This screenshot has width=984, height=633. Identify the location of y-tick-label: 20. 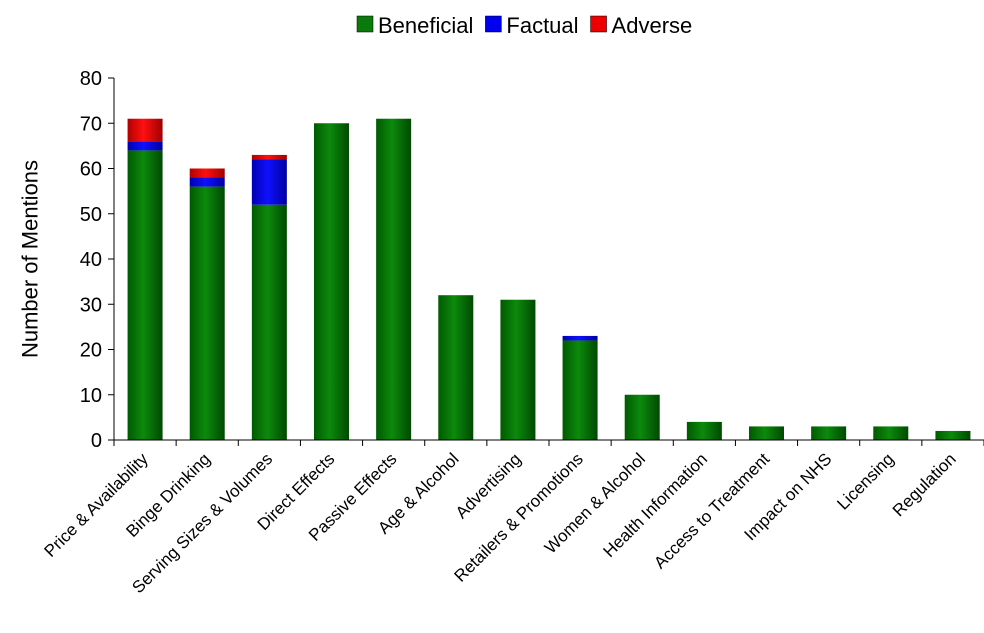
(91, 351).